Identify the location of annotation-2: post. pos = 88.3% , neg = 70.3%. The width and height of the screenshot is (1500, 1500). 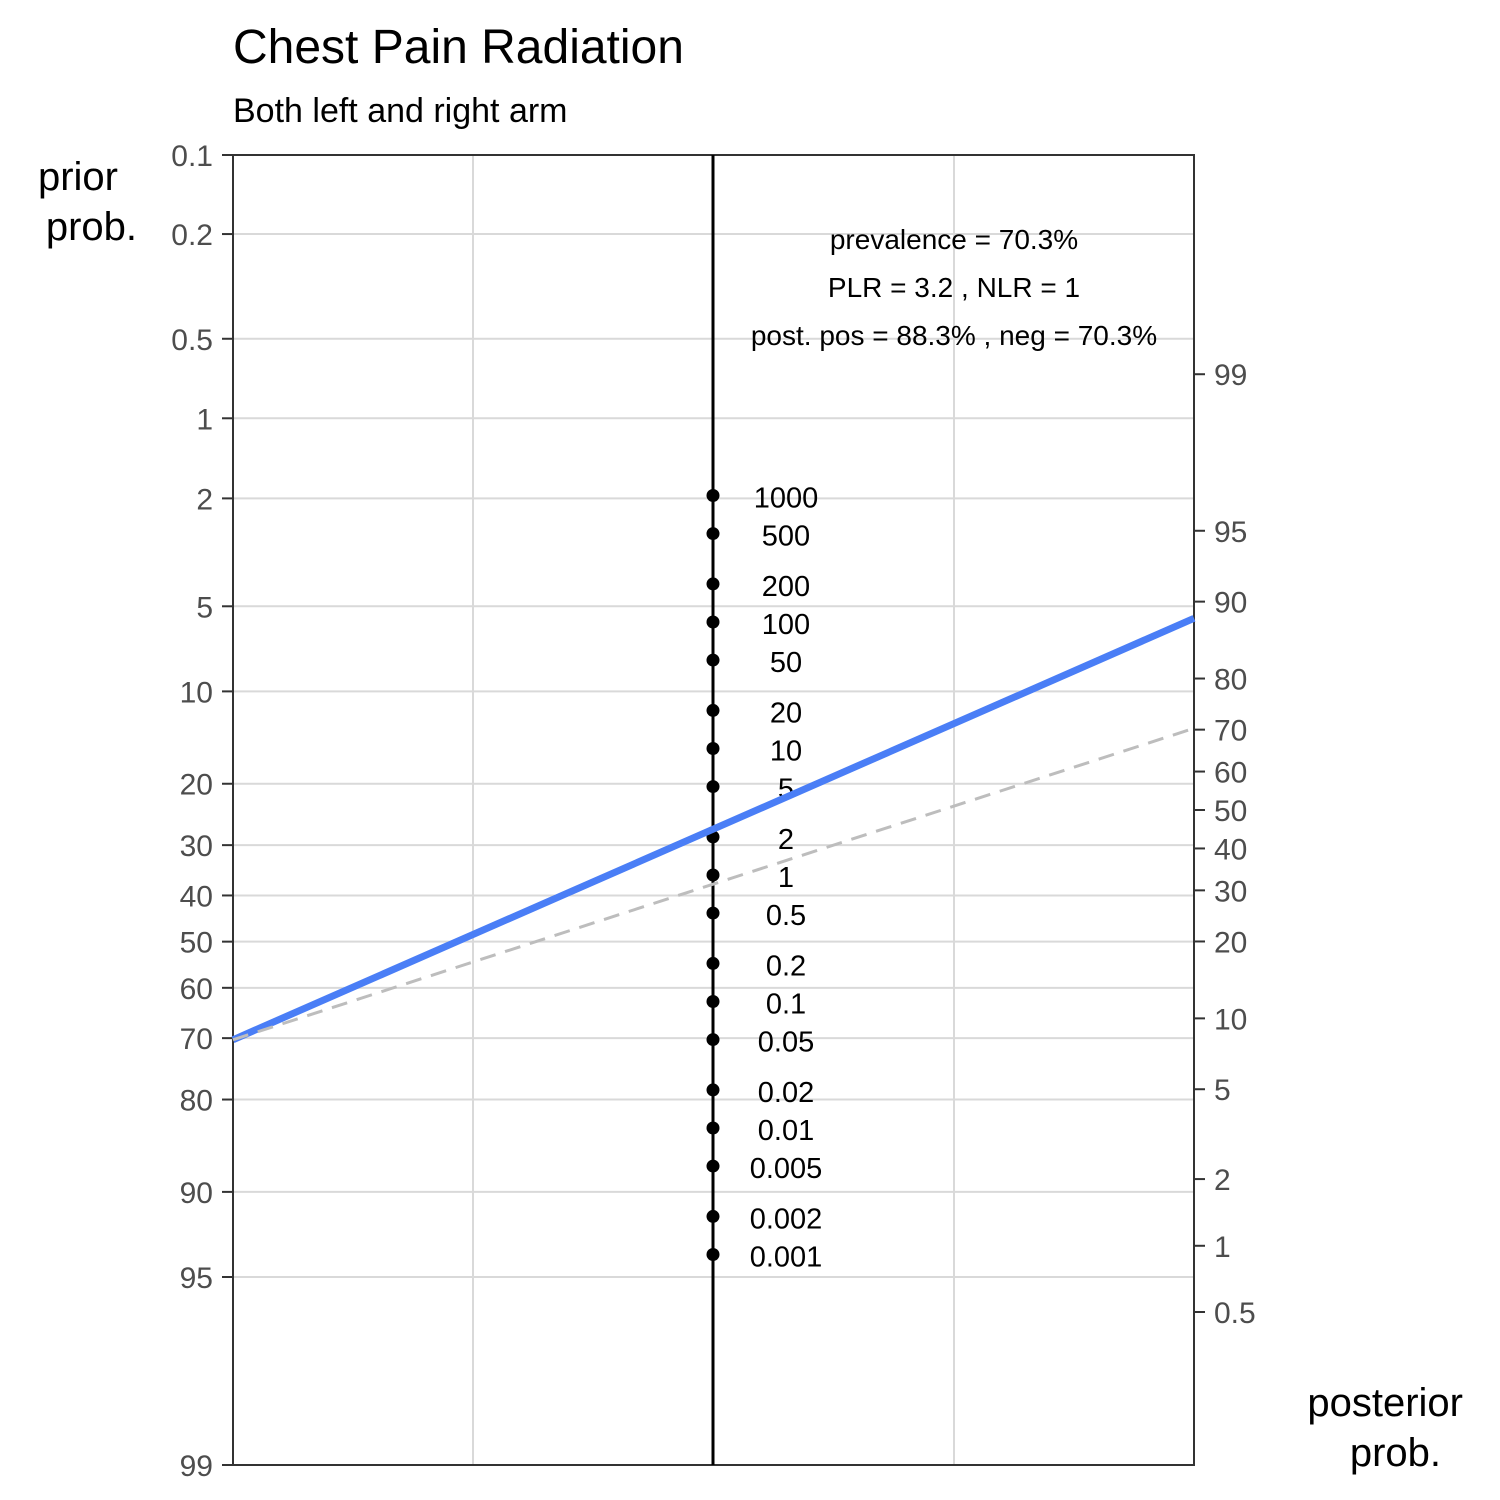
(954, 335).